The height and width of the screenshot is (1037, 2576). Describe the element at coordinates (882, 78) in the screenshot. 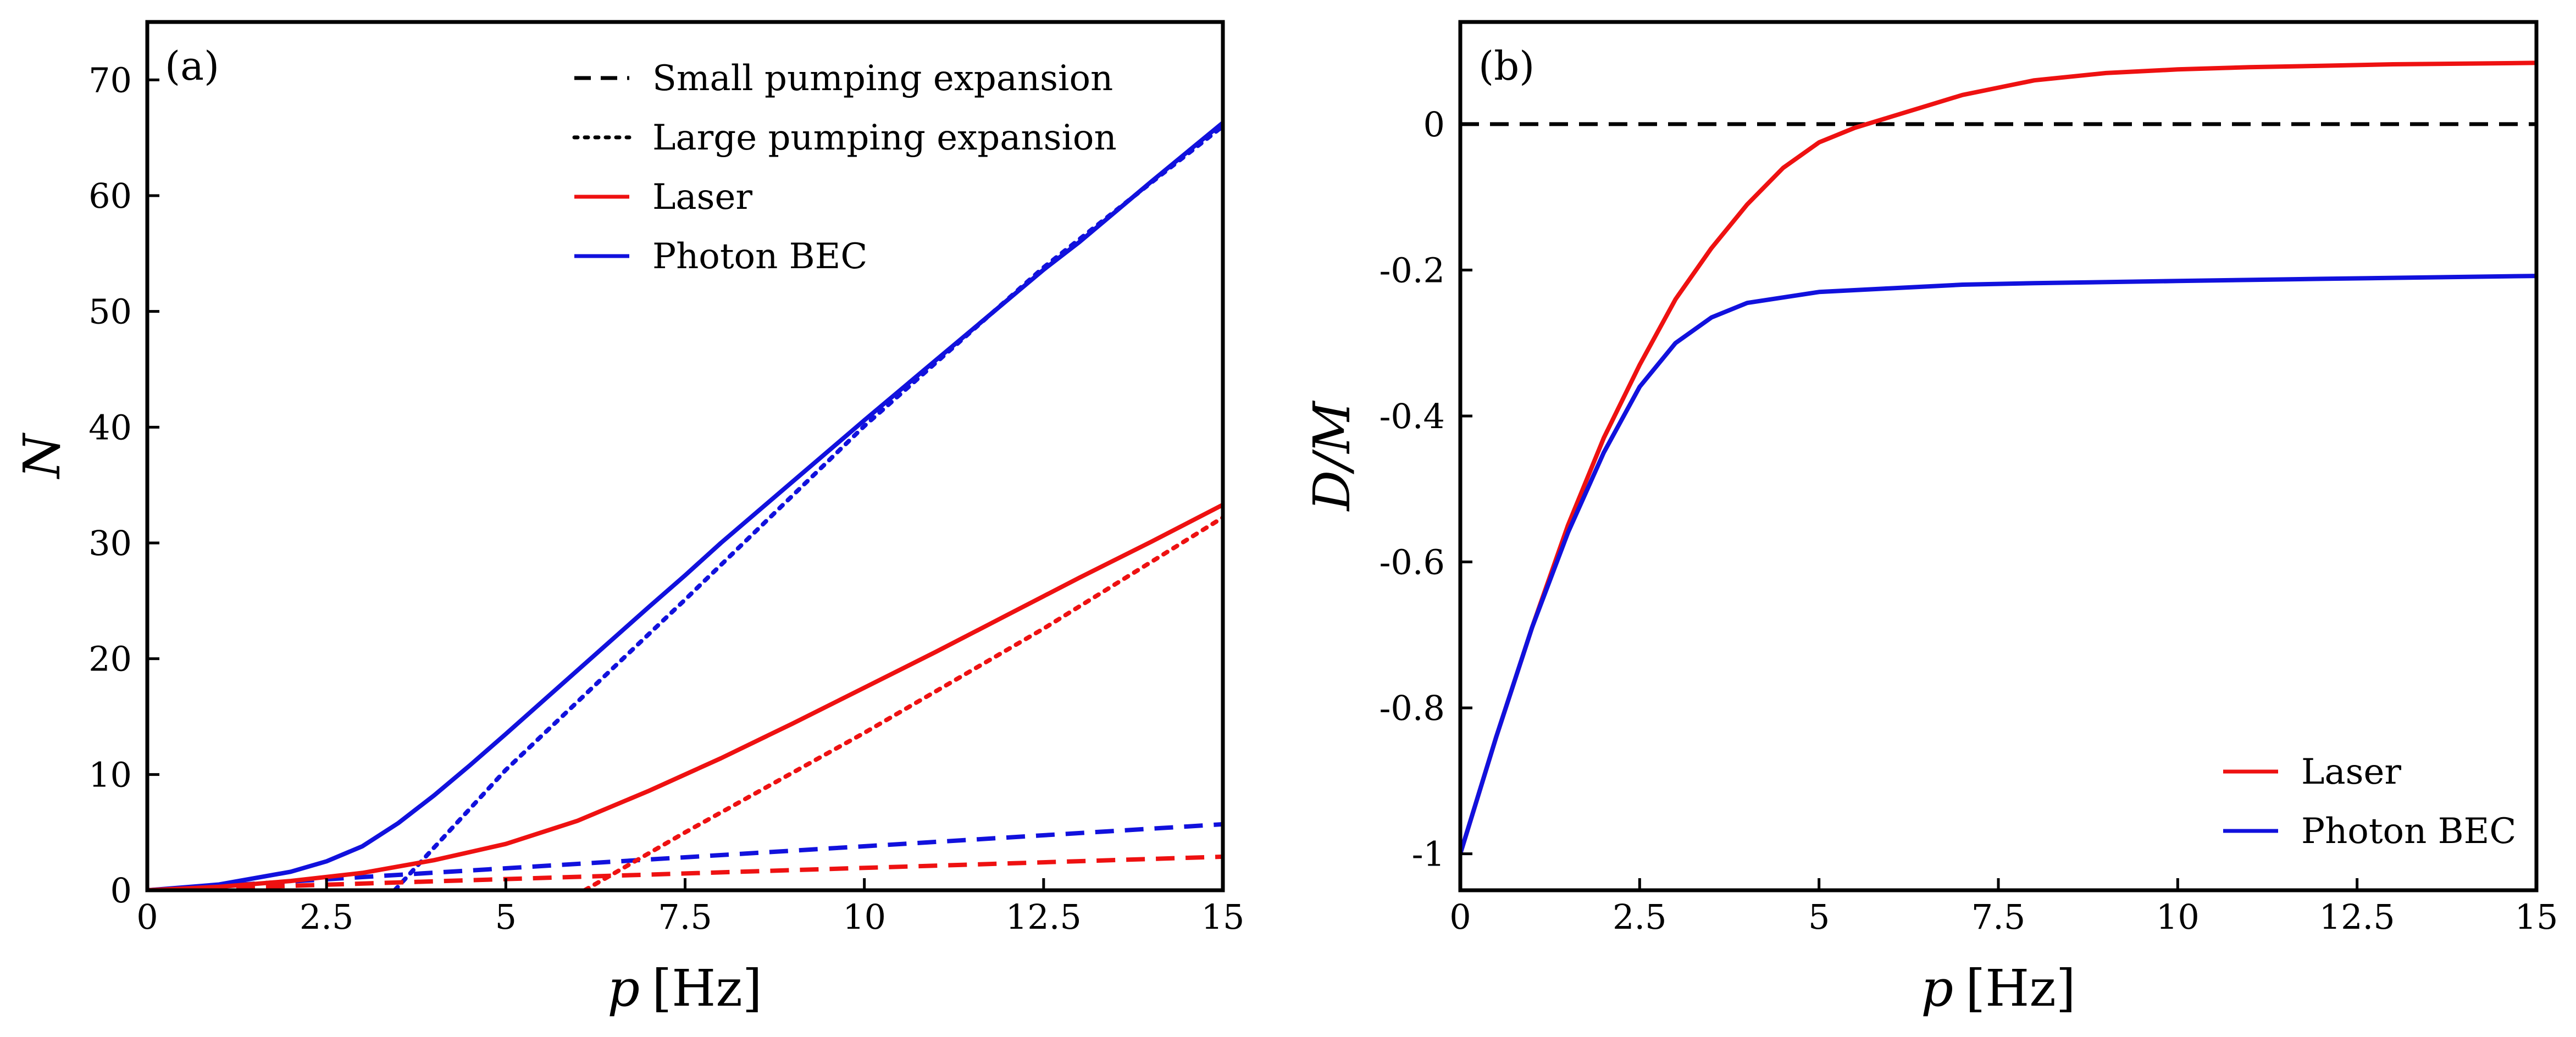

I see `panel-a-legend-label: Small pumping expansion` at that location.